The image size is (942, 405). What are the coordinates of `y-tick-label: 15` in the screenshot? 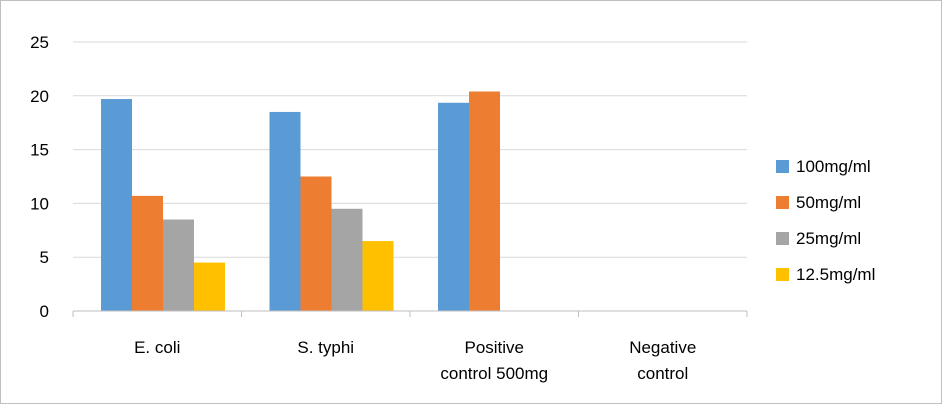 It's located at (39, 150).